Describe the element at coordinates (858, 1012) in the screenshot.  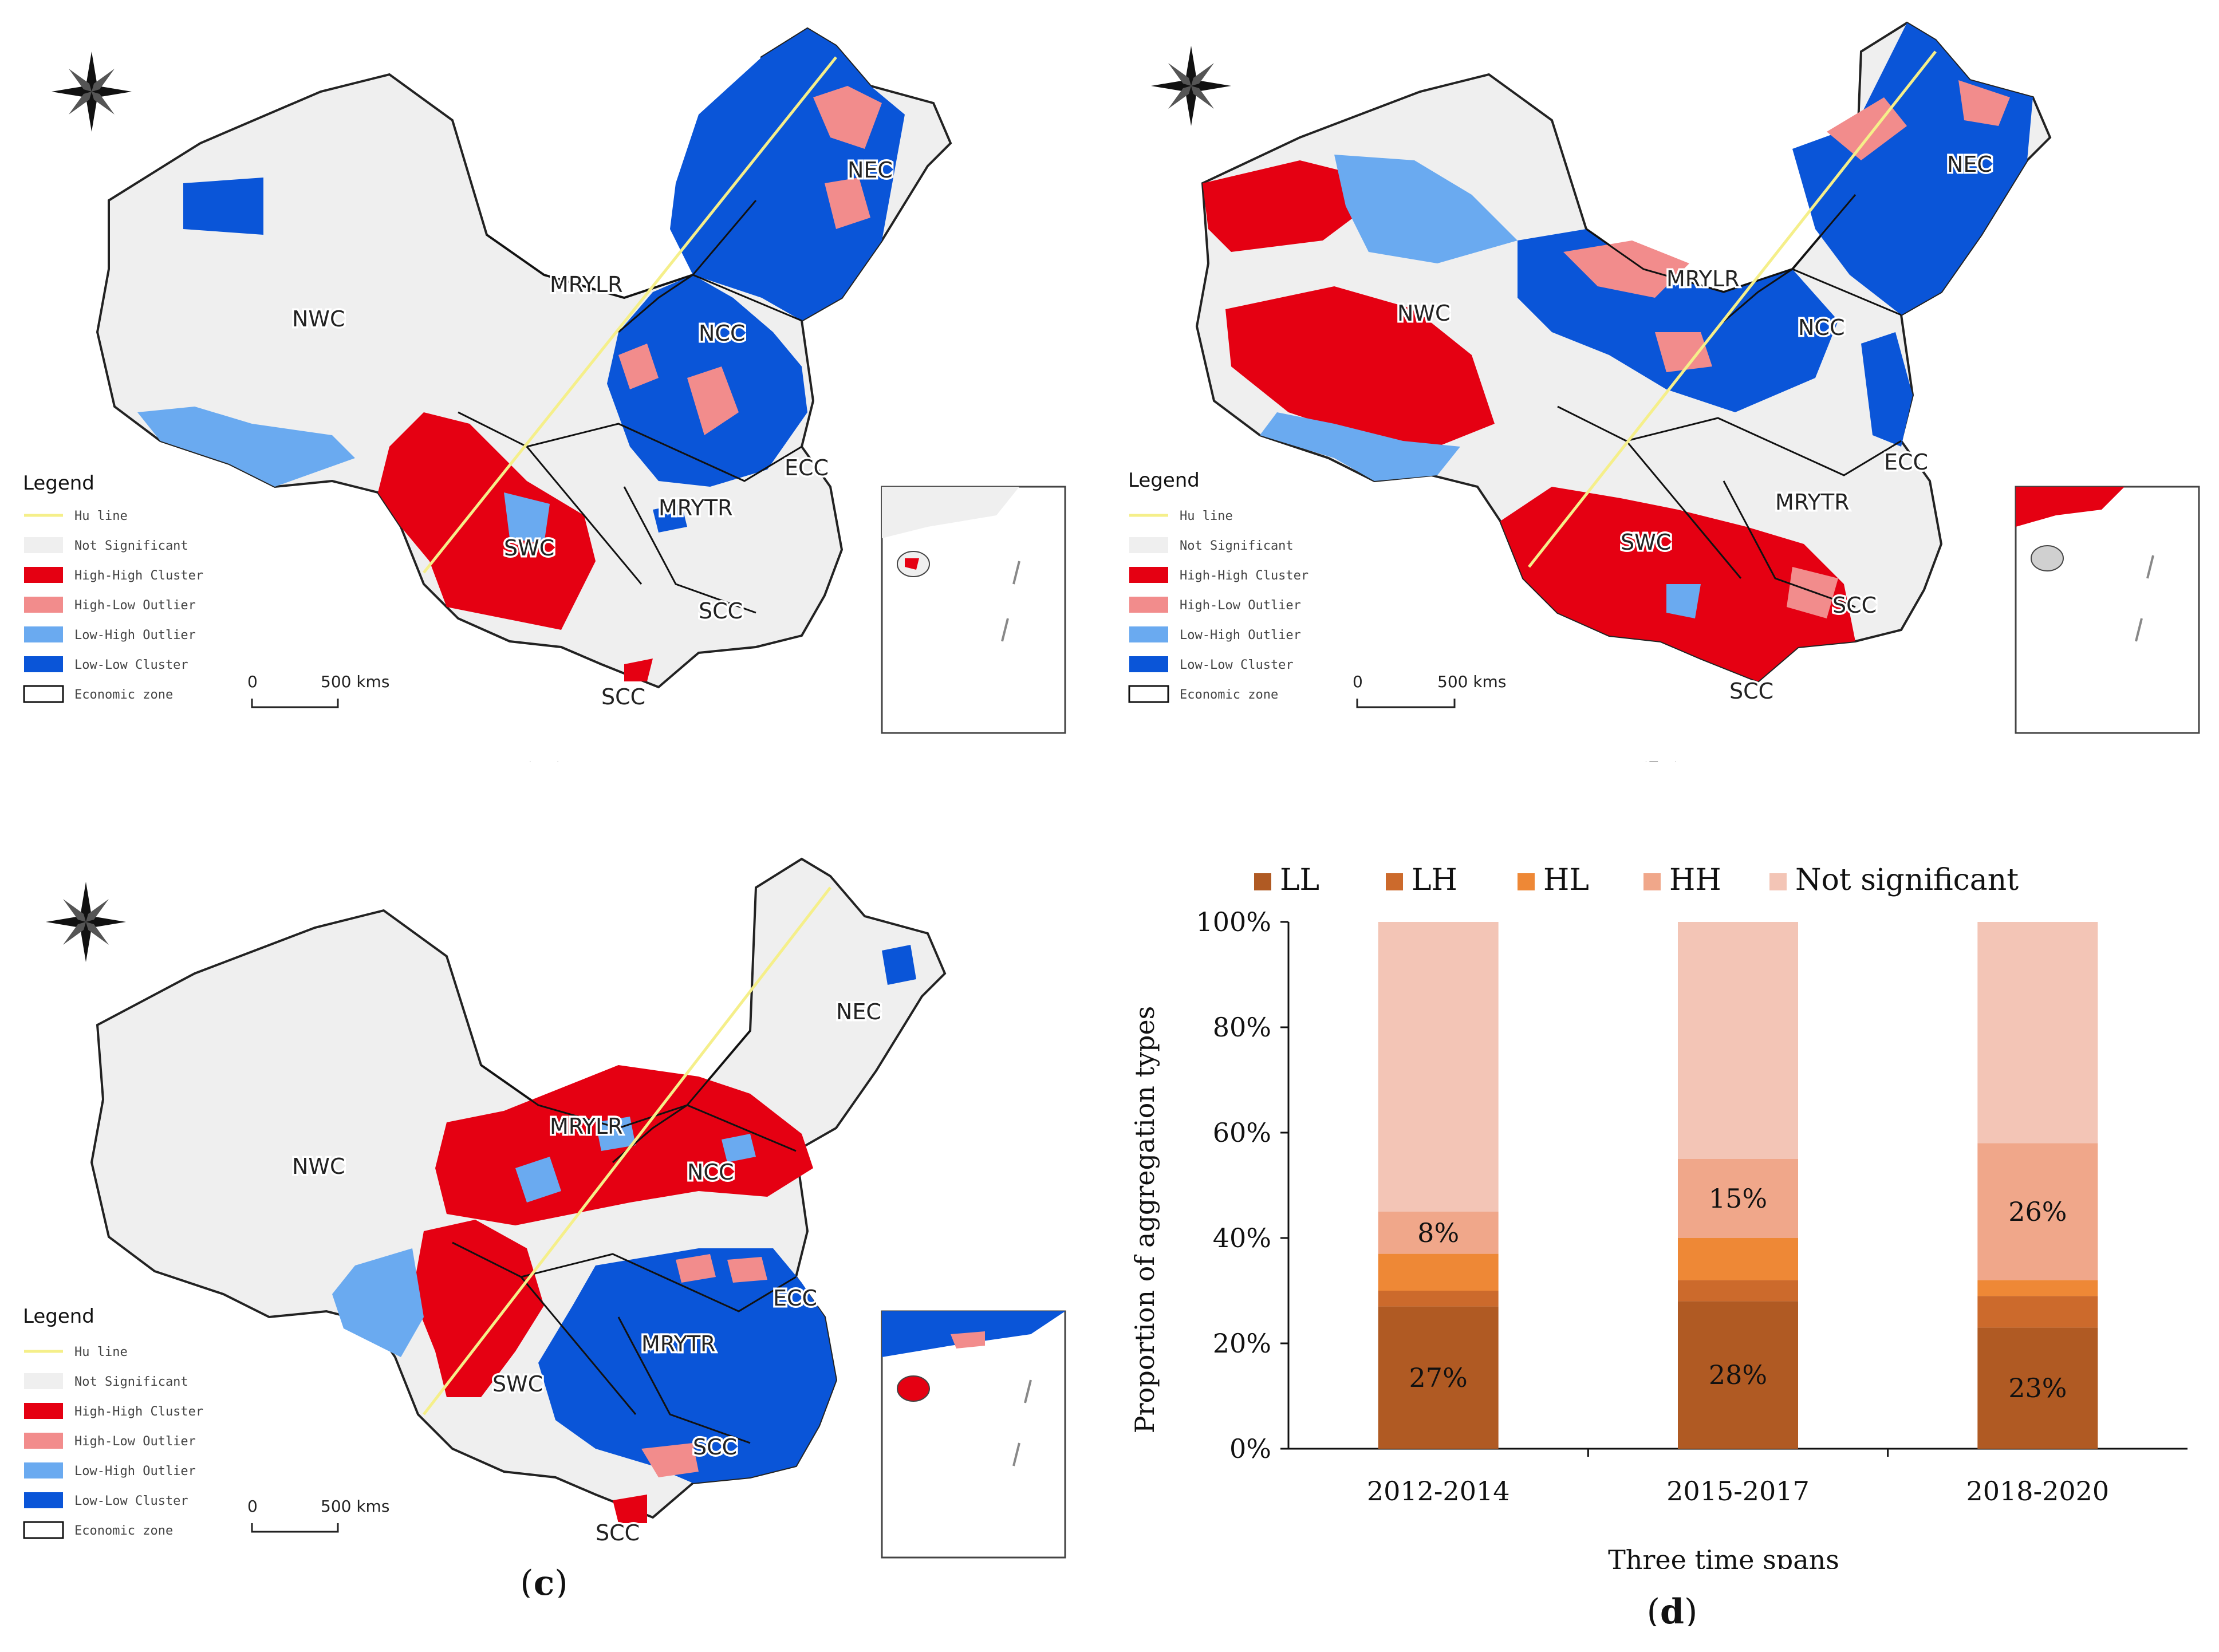
I see `zone-label-nec: NEC` at that location.